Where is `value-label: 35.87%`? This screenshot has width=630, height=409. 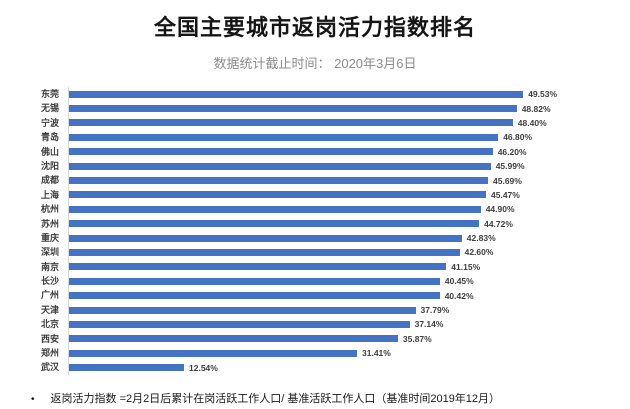
value-label: 35.87% is located at coordinates (417, 338).